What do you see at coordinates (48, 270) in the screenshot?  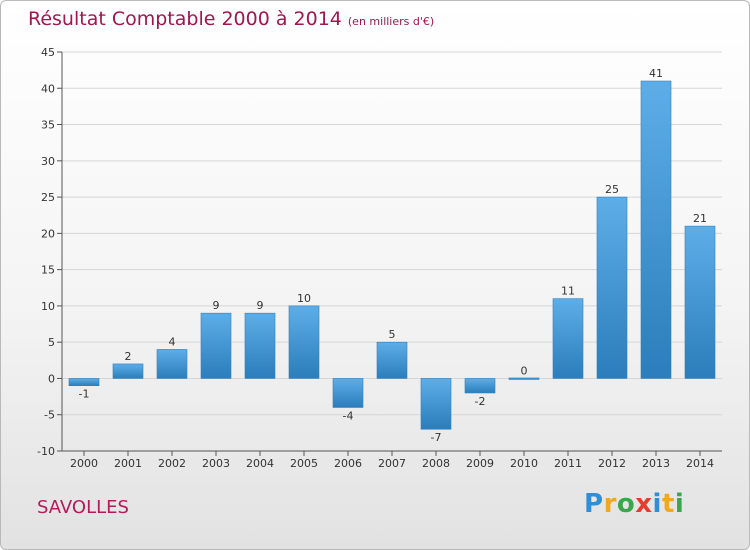 I see `y-tick-label: 15` at bounding box center [48, 270].